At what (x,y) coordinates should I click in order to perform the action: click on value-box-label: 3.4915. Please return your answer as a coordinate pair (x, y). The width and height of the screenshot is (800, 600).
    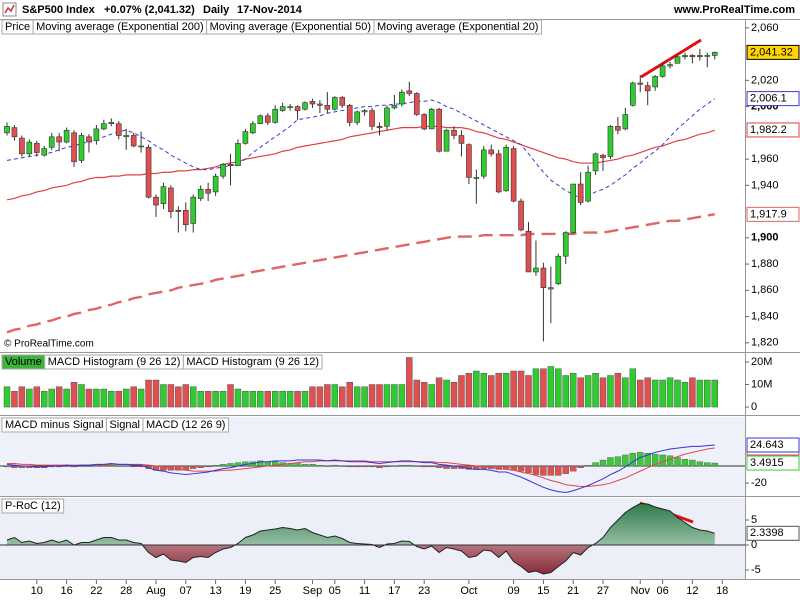
    Looking at the image, I should click on (767, 463).